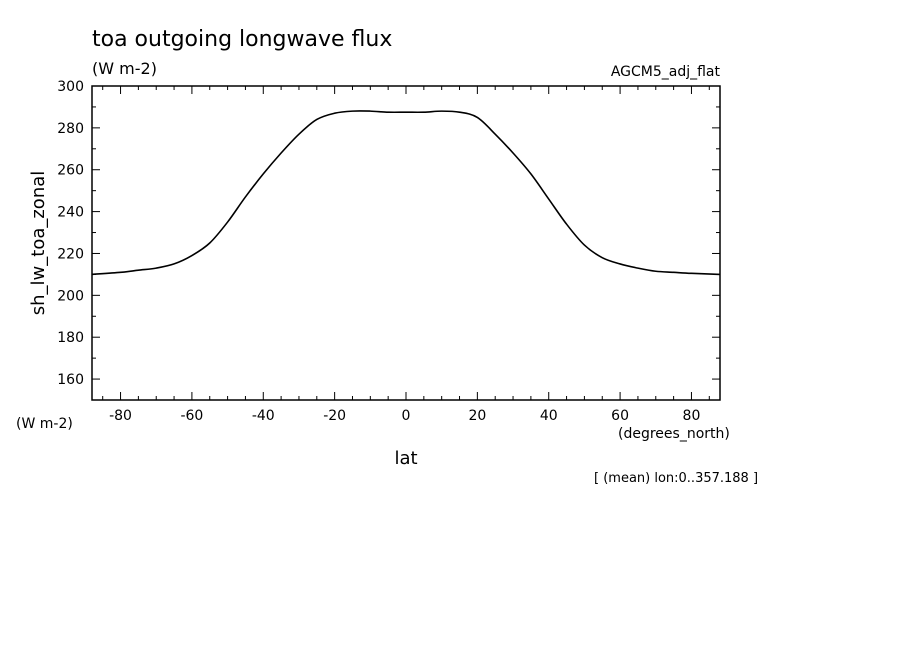  Describe the element at coordinates (191, 416) in the screenshot. I see `x-tick-label: -60` at that location.